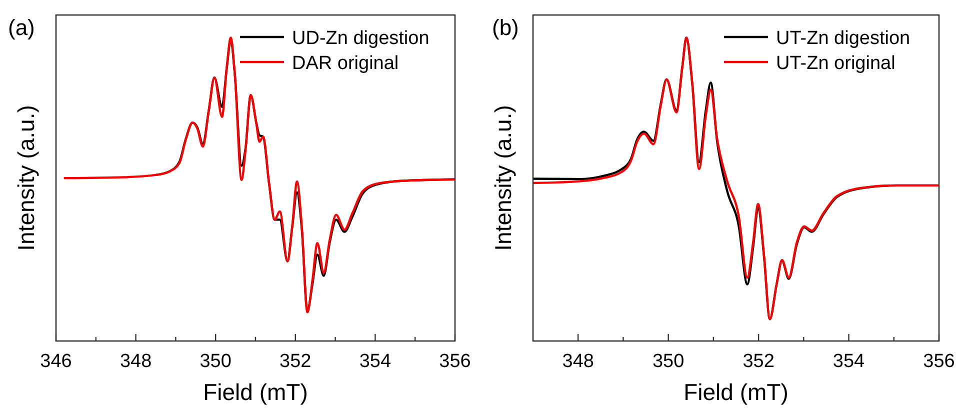 The width and height of the screenshot is (958, 410). What do you see at coordinates (843, 38) in the screenshot?
I see `legend-label: UT-Zn digestion` at bounding box center [843, 38].